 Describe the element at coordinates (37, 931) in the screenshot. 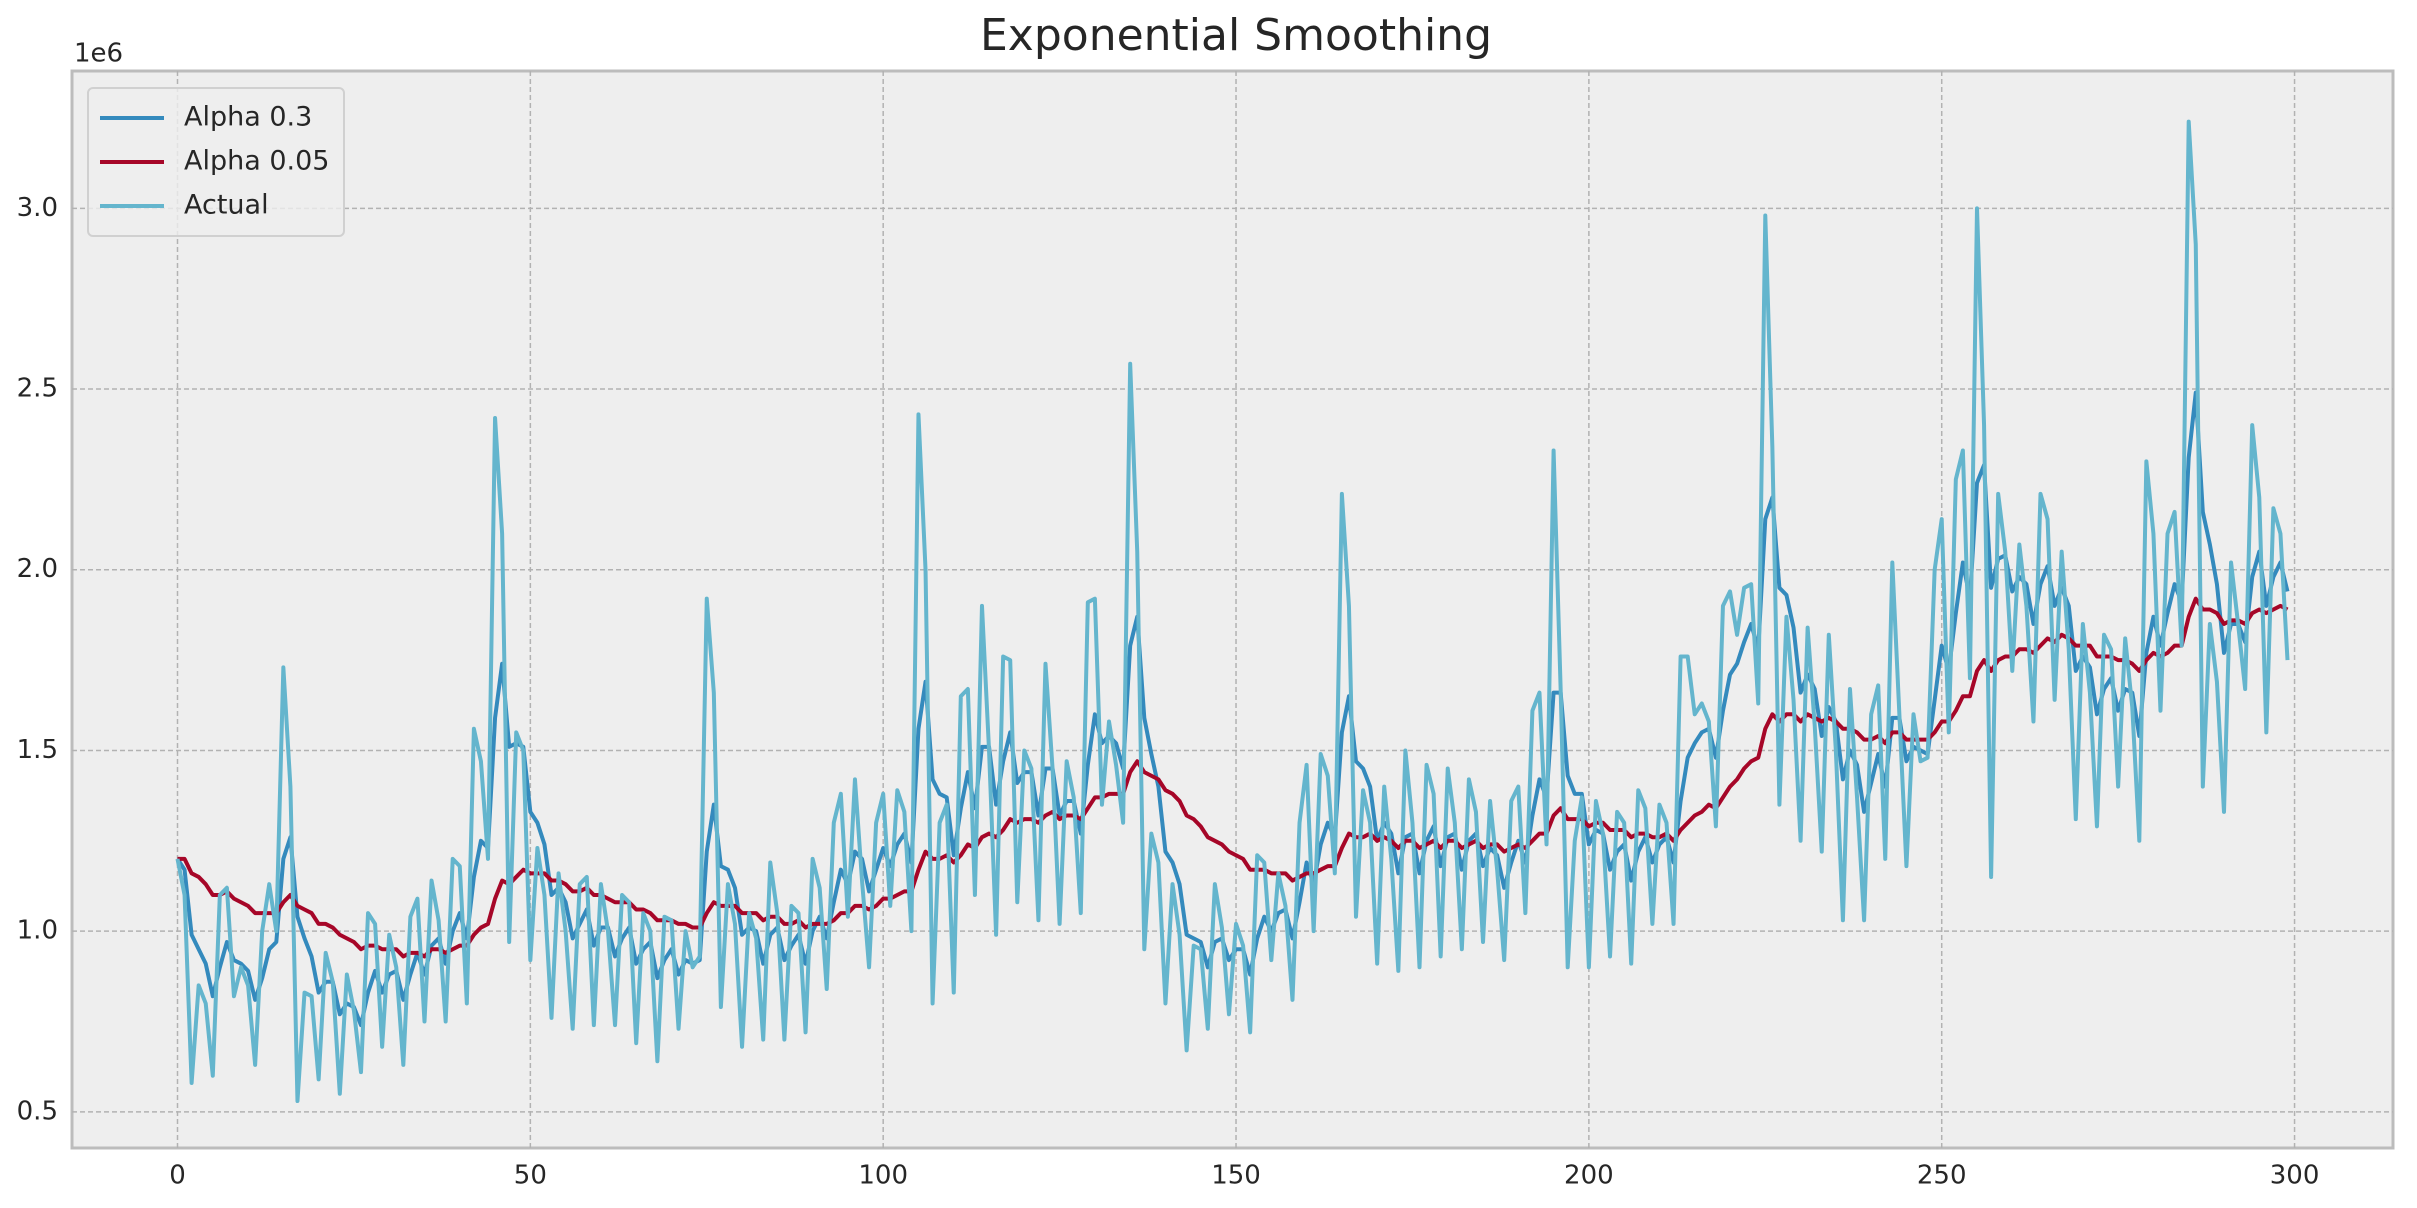

I see `y-tick-label: 1.0` at that location.